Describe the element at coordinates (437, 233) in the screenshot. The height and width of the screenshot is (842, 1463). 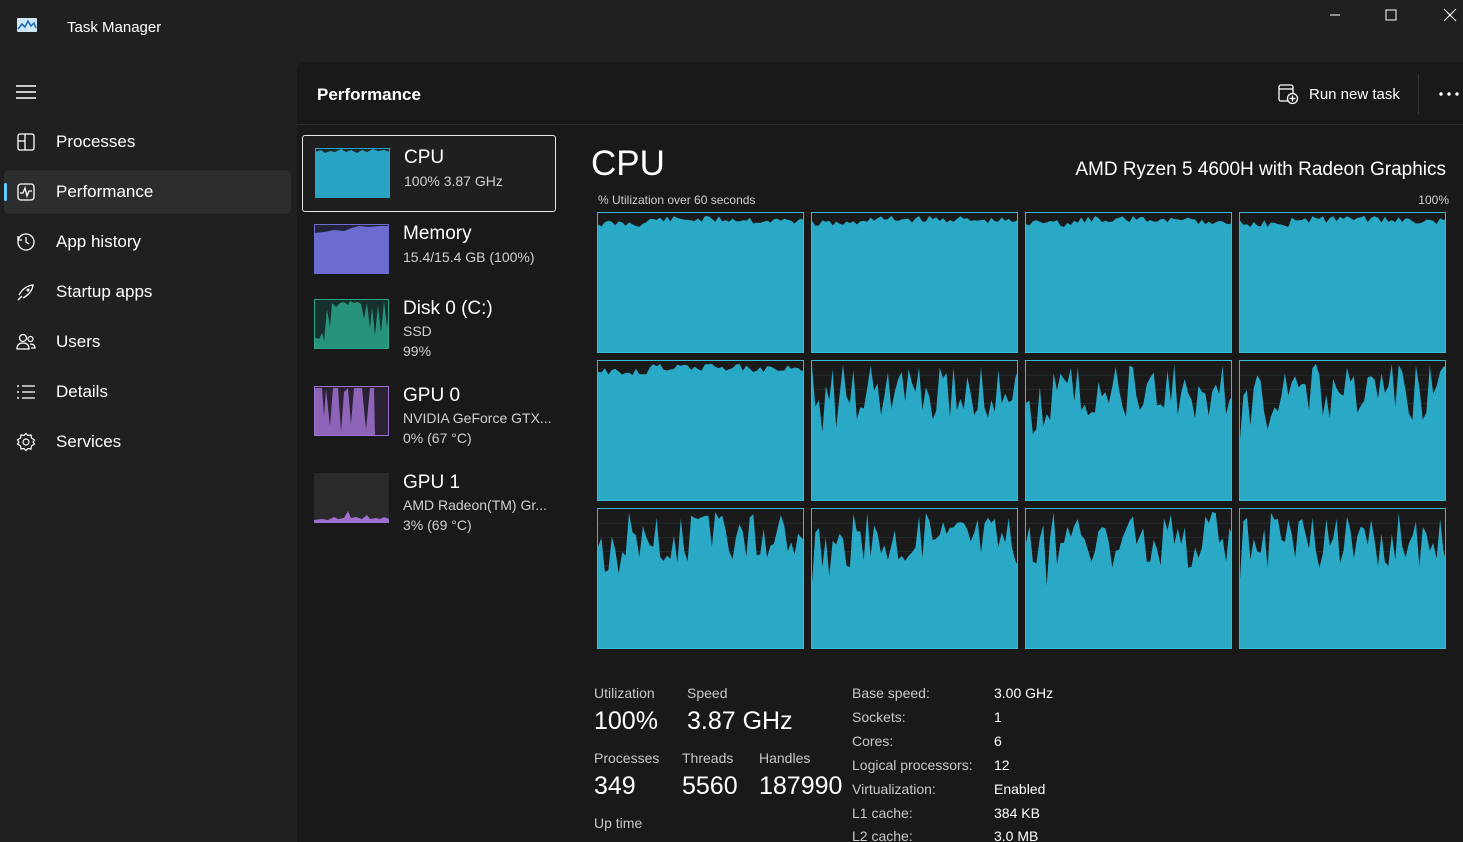
I see `resource-name: Memory` at that location.